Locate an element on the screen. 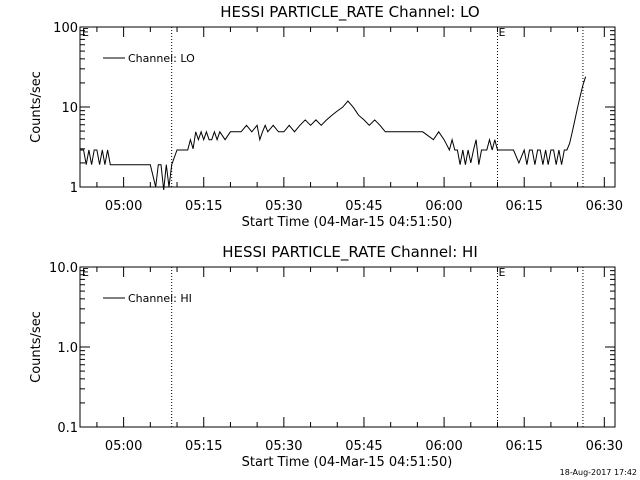 This screenshot has width=640, height=480. chart-title-lo: HESSI PARTICLE_RATE Channel: LO is located at coordinates (349, 12).